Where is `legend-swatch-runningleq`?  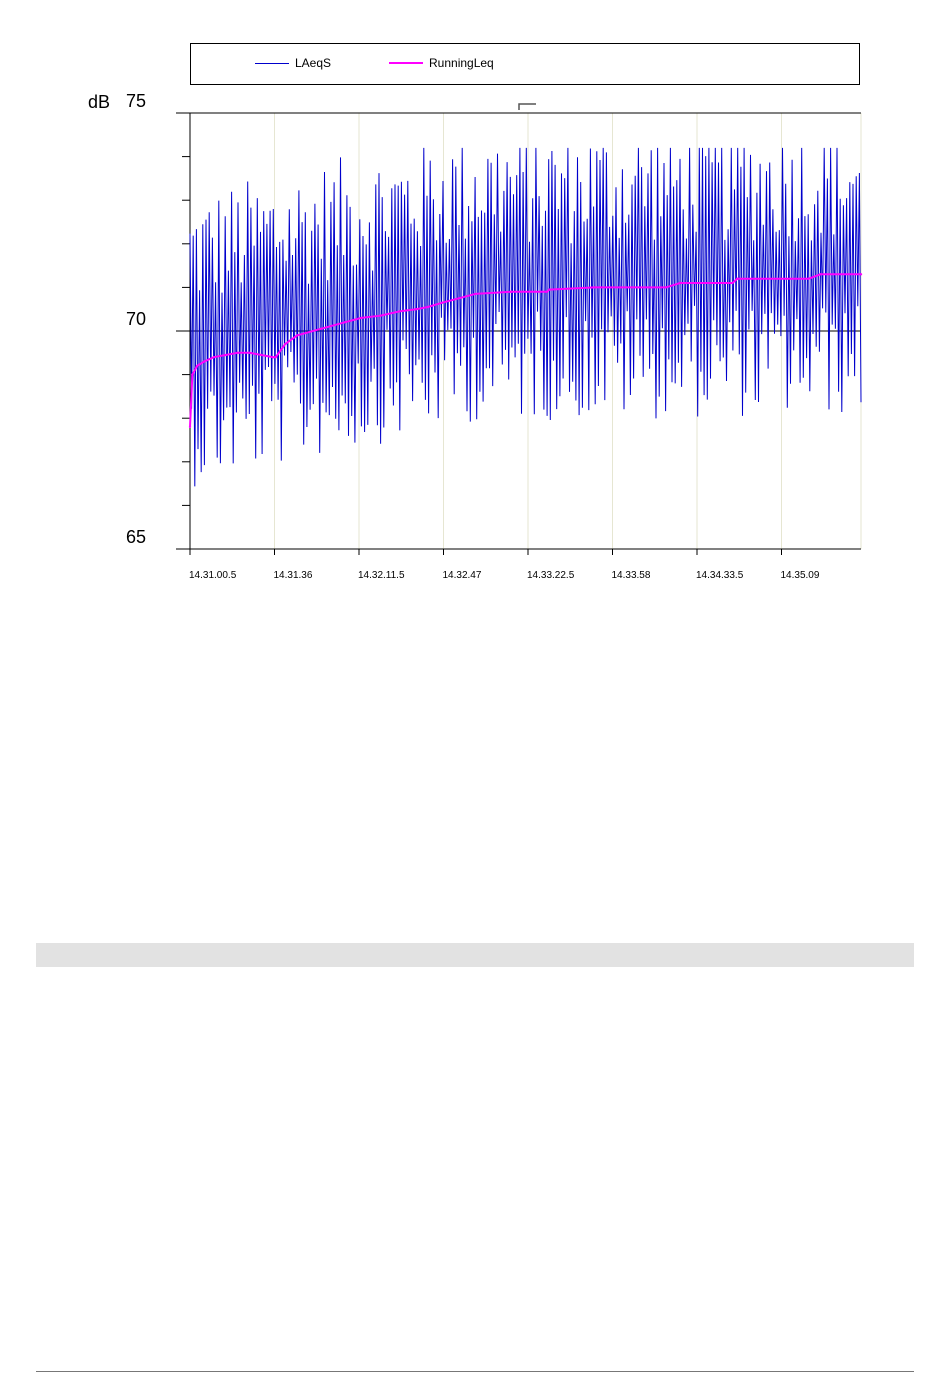
legend-swatch-runningleq is located at coordinates (406, 63).